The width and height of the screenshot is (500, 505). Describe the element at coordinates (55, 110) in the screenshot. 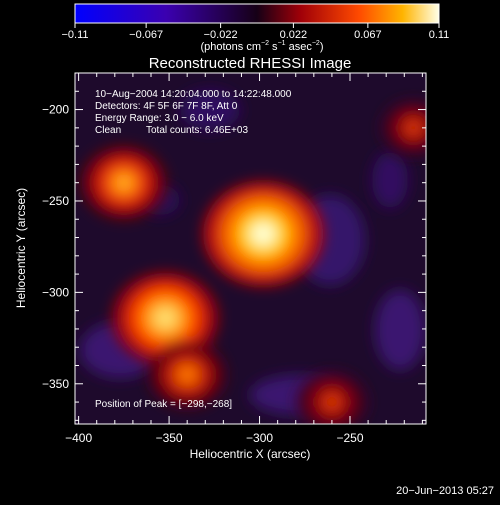

I see `y-tick-label: −200` at that location.